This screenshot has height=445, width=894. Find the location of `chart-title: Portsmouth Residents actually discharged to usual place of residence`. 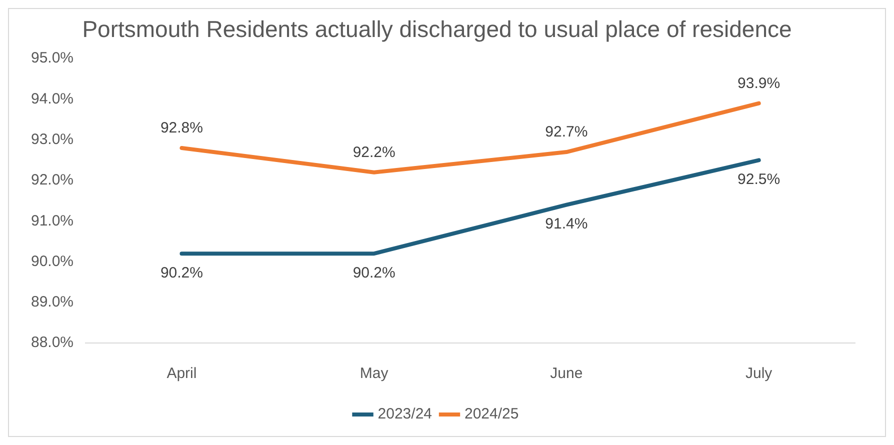

chart-title: Portsmouth Residents actually discharged to usual place of residence is located at coordinates (437, 29).